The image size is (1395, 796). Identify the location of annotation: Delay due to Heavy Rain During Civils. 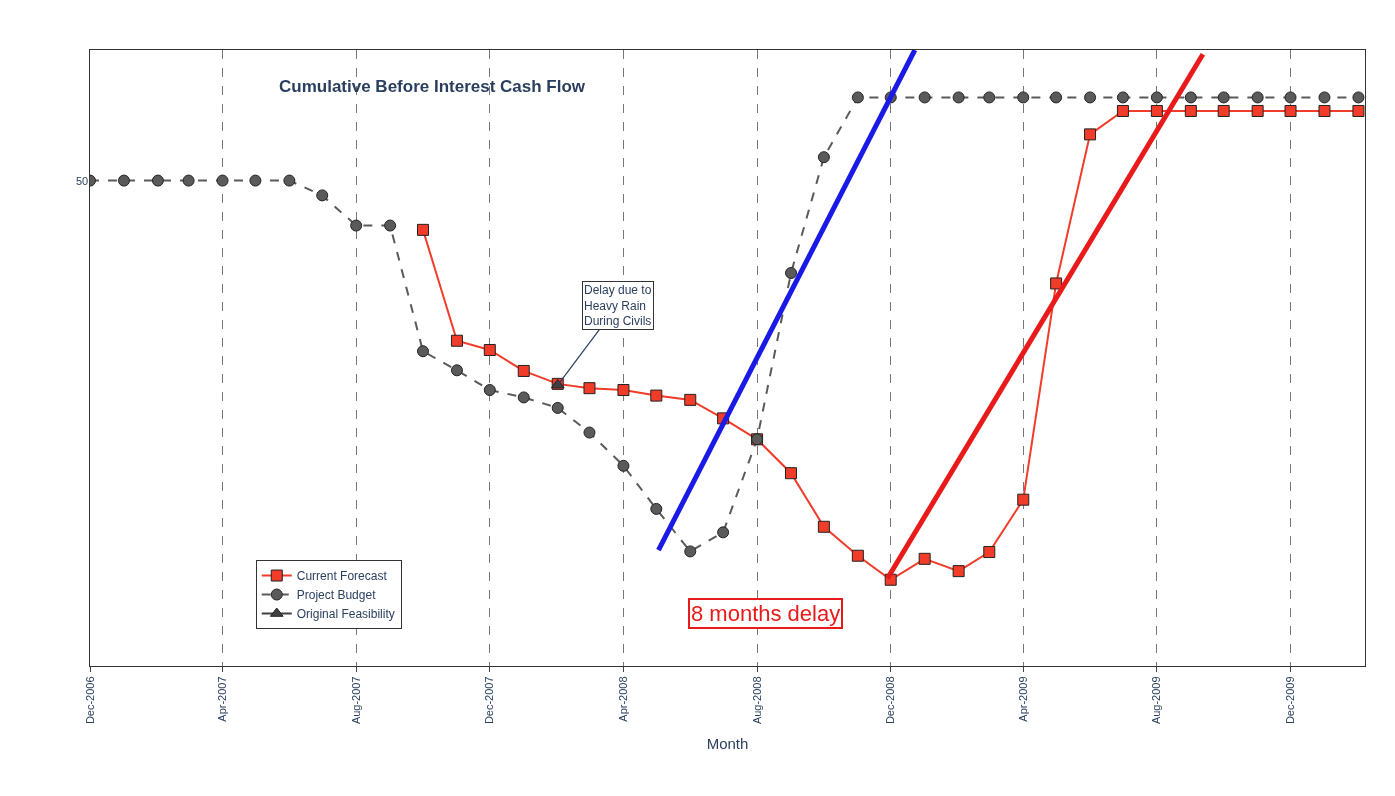
(618, 306).